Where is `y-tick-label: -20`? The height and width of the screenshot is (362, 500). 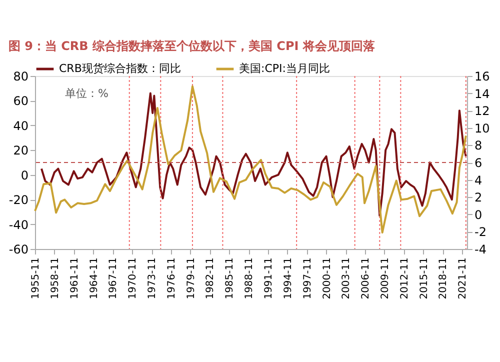 y-tick-label: -20 is located at coordinates (18, 200).